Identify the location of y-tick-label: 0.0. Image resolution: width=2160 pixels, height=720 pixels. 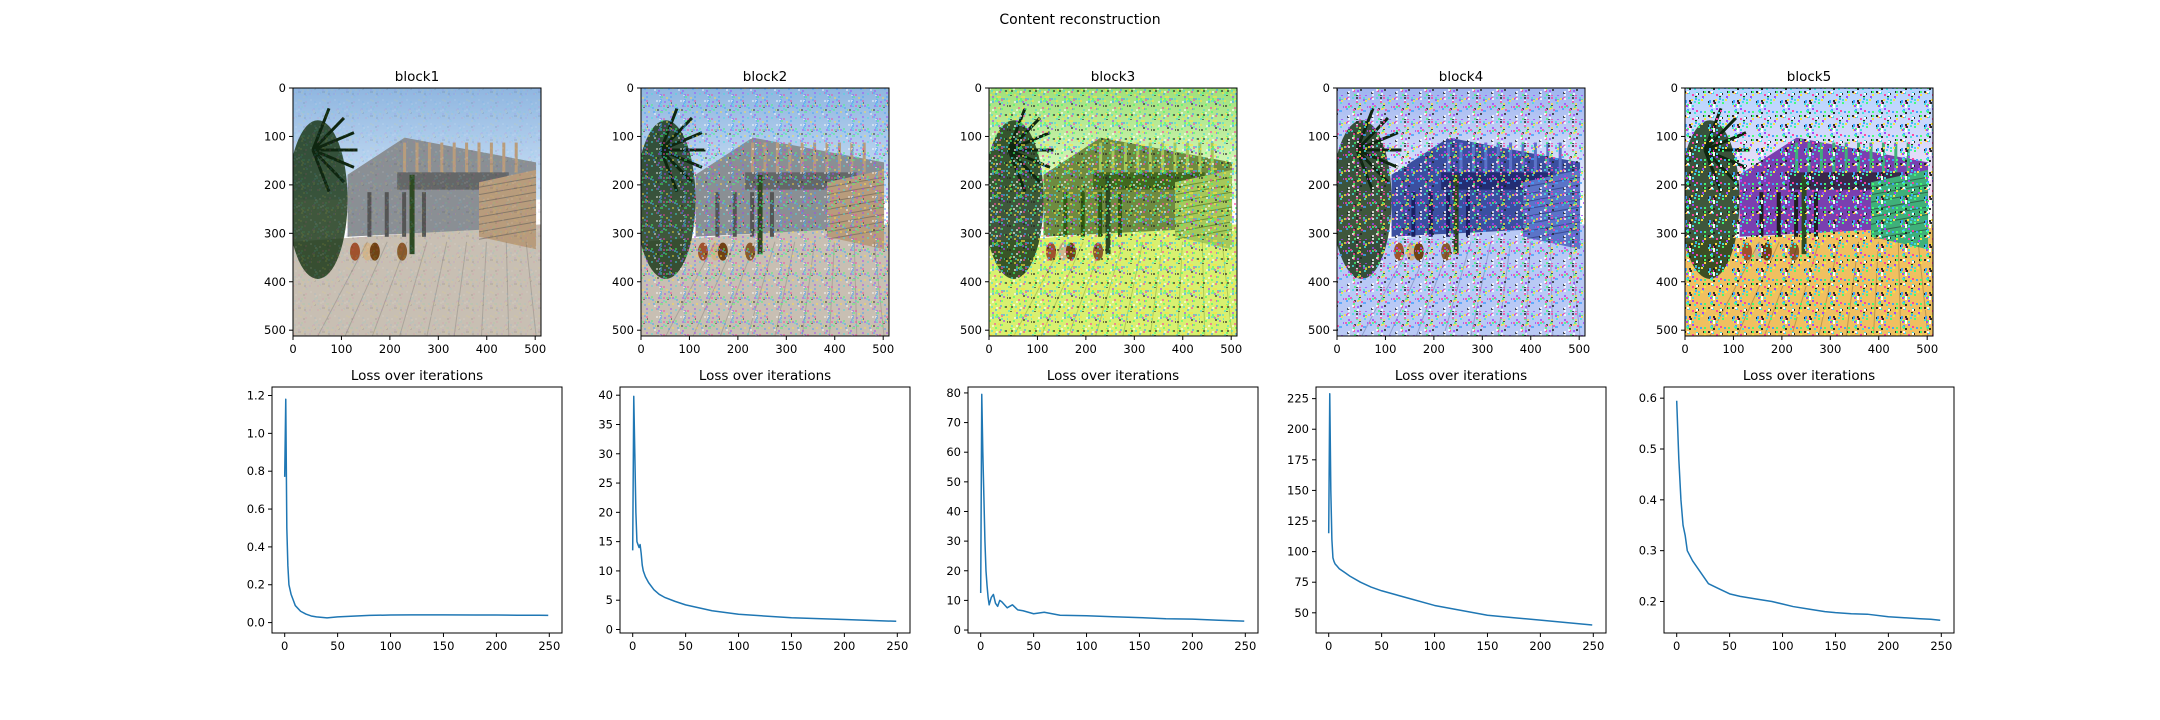
(256, 623).